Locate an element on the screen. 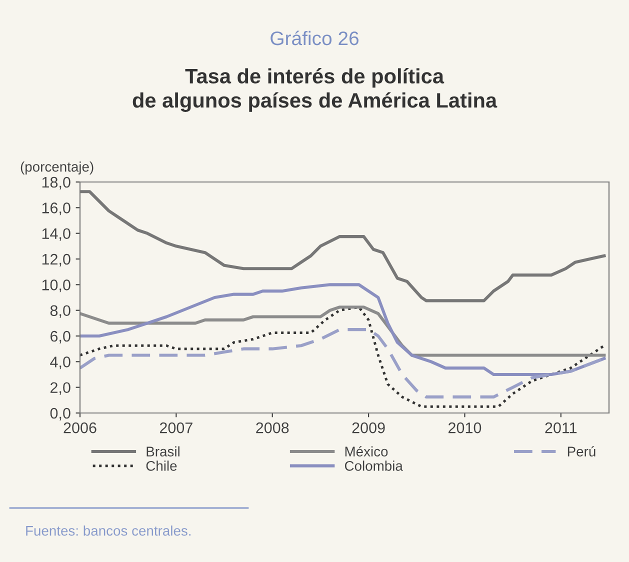 This screenshot has width=629, height=562. x-tick-label: 2011 is located at coordinates (561, 428).